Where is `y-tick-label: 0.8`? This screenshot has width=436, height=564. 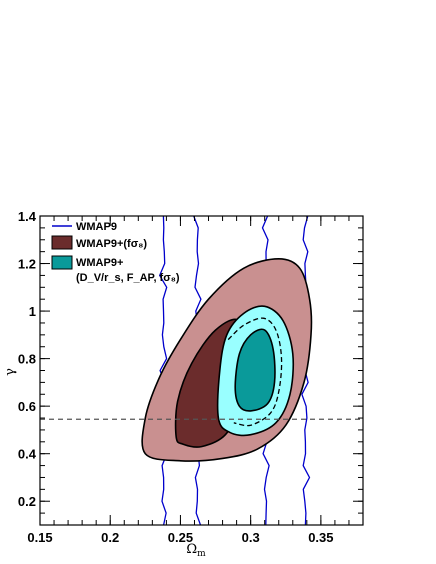
y-tick-label: 0.8 is located at coordinates (27, 359).